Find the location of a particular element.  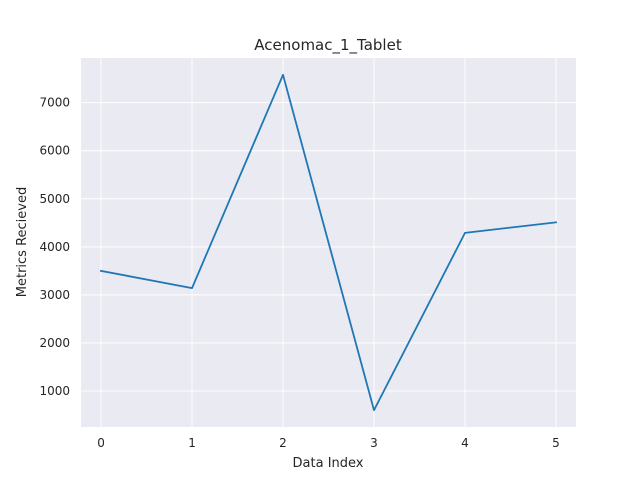

chart-title: Acenomac_1_Tablet is located at coordinates (328, 45).